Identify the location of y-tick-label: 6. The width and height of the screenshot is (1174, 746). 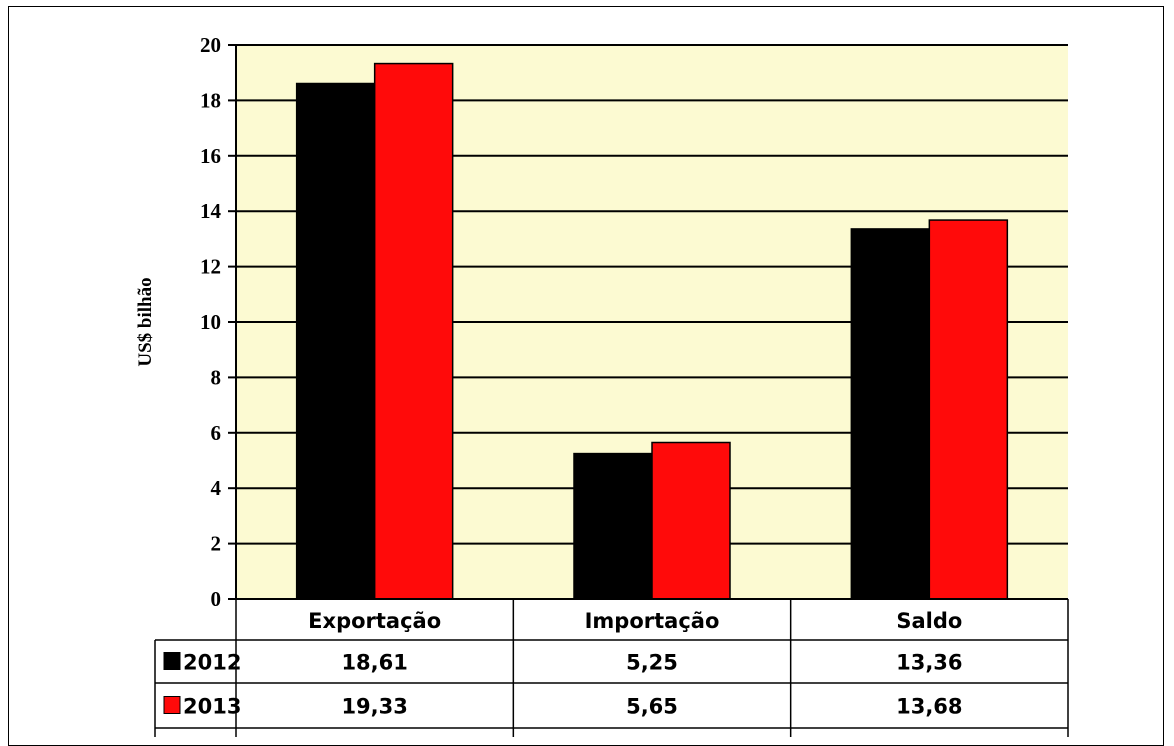
(216, 433).